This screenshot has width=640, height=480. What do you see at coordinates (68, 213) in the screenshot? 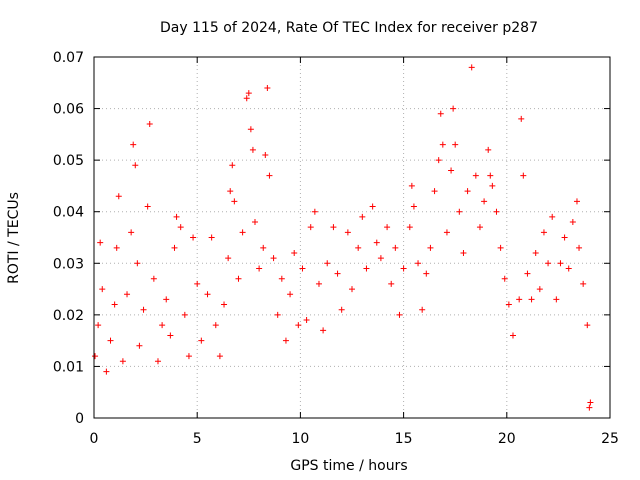
I see `y-tick-label: 0.04` at bounding box center [68, 213].